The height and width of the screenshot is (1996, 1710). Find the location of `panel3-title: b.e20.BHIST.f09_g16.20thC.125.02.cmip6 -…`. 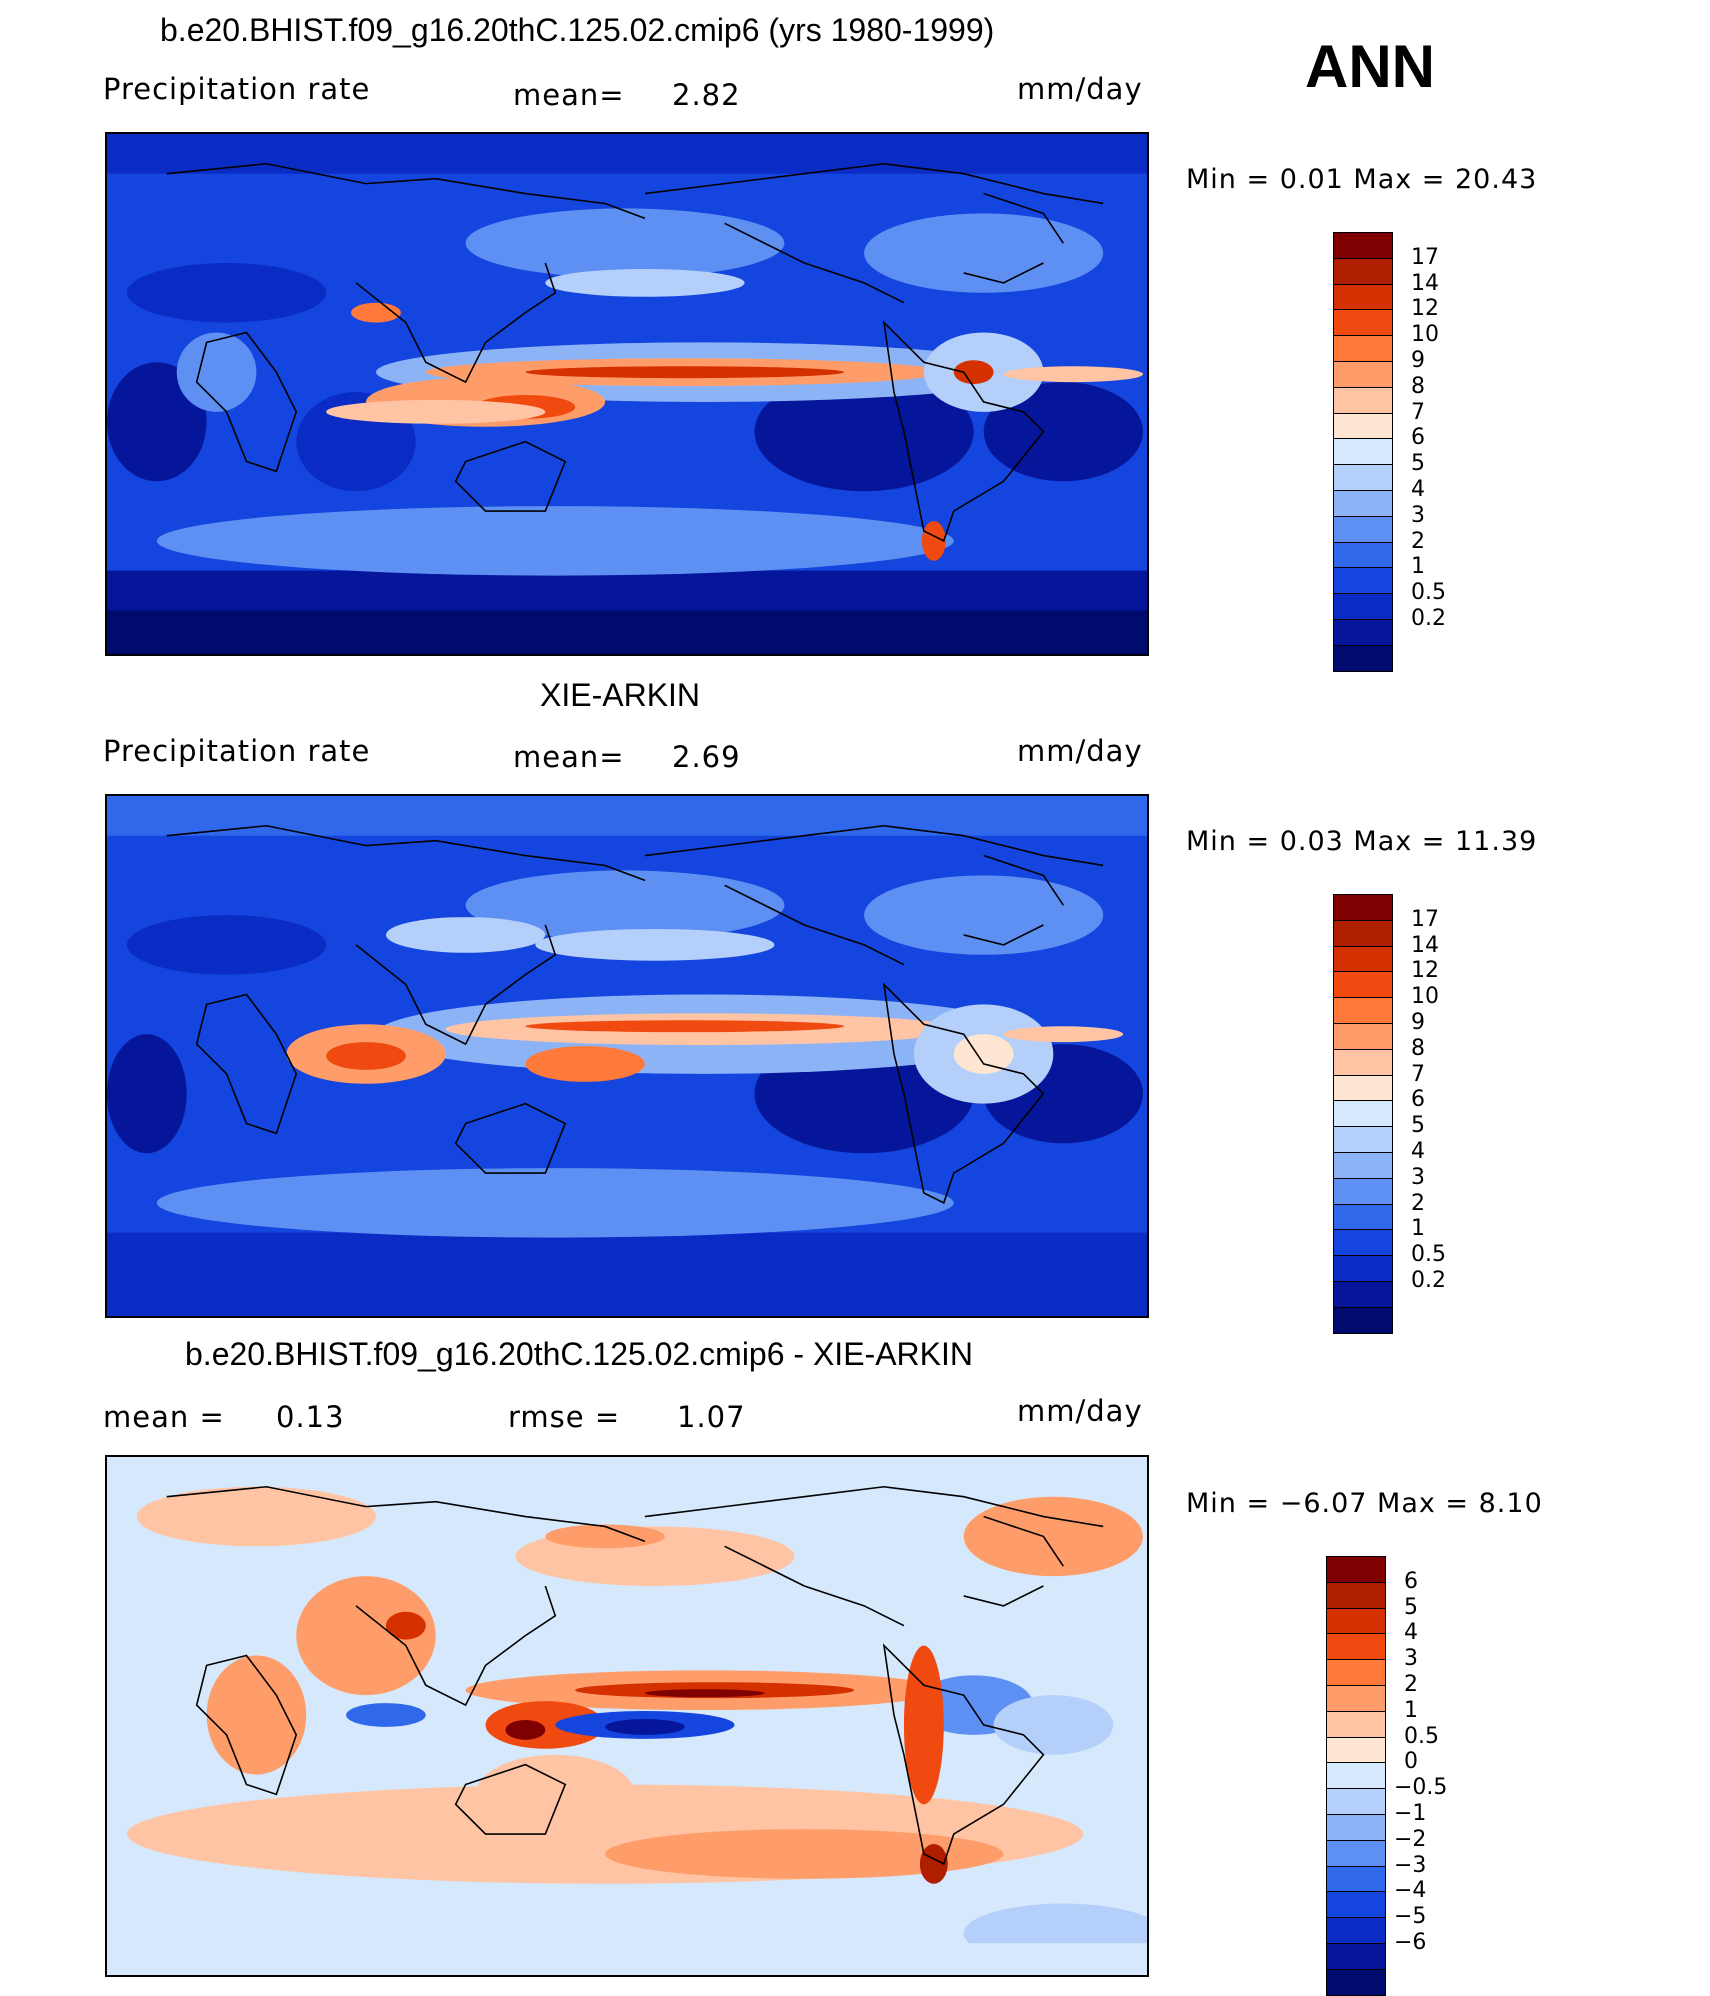

panel3-title: b.e20.BHIST.f09_g16.20thC.125.02.cmip6 -… is located at coordinates (579, 1354).